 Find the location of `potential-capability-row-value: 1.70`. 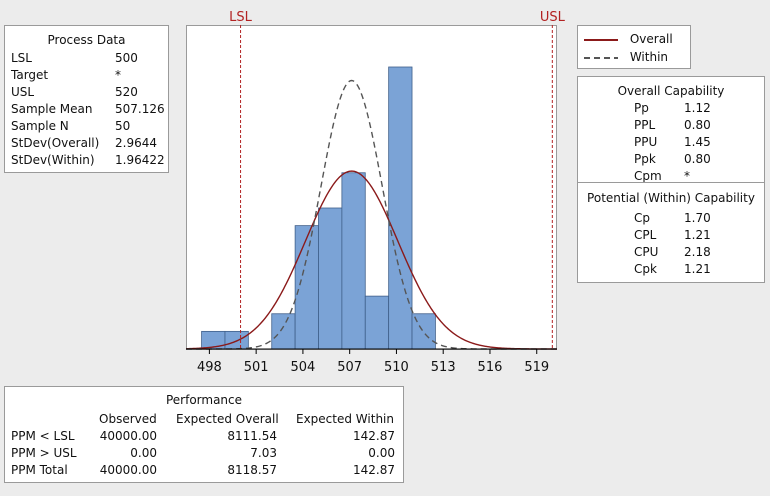

potential-capability-row-value: 1.70 is located at coordinates (697, 218).